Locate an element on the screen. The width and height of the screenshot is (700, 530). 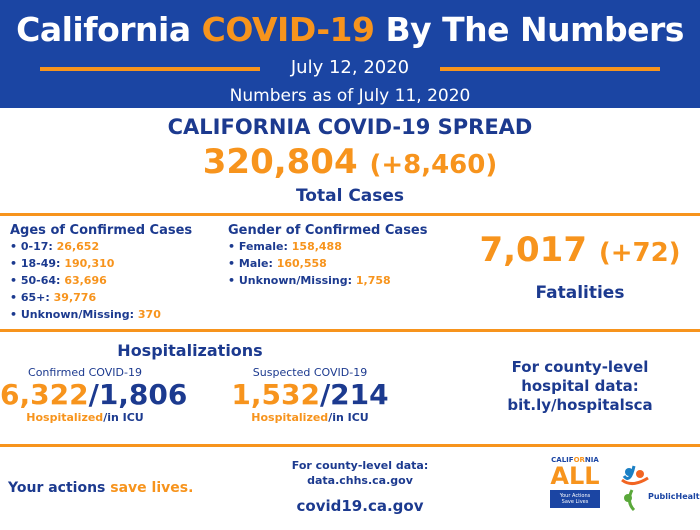
fatalities-label: Fatalities is located at coordinates (580, 293).